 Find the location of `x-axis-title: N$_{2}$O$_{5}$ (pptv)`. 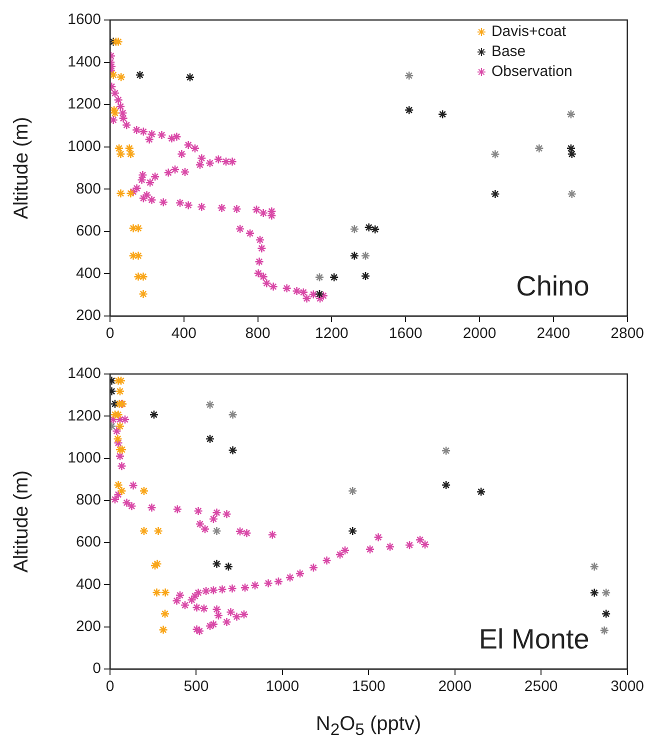

x-axis-title: N$_{2}$O$_{5}$ (pptv) is located at coordinates (368, 726).